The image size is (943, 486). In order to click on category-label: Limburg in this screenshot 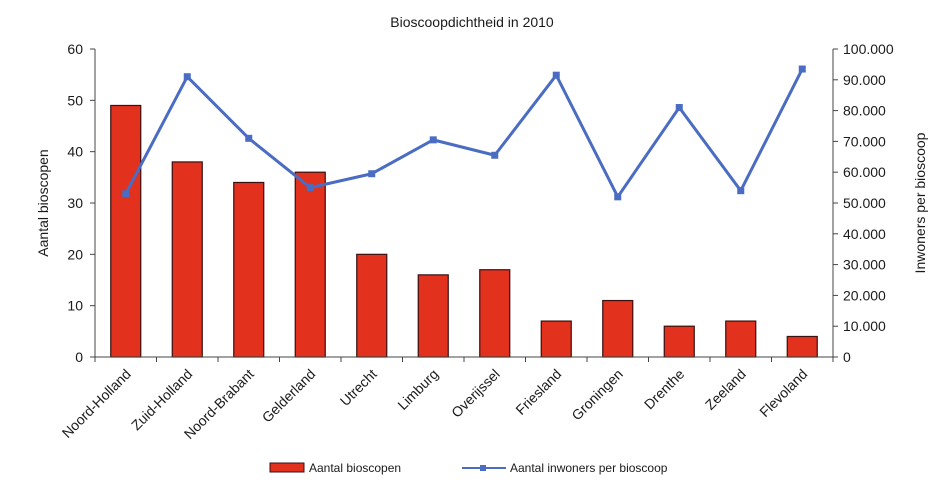, I will do `click(417, 389)`.